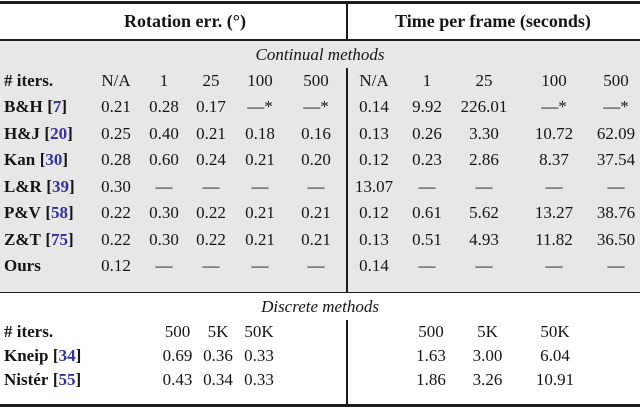  What do you see at coordinates (116, 186) in the screenshot?
I see `cell-rot-0: 0.30` at bounding box center [116, 186].